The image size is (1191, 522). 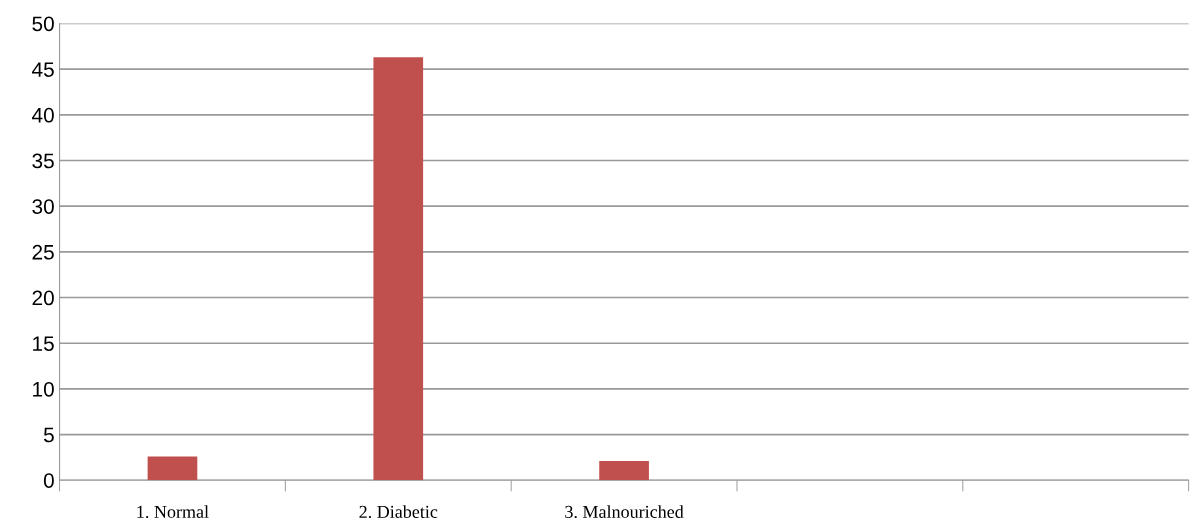 What do you see at coordinates (43, 24) in the screenshot?
I see `y-tick-label: 50` at bounding box center [43, 24].